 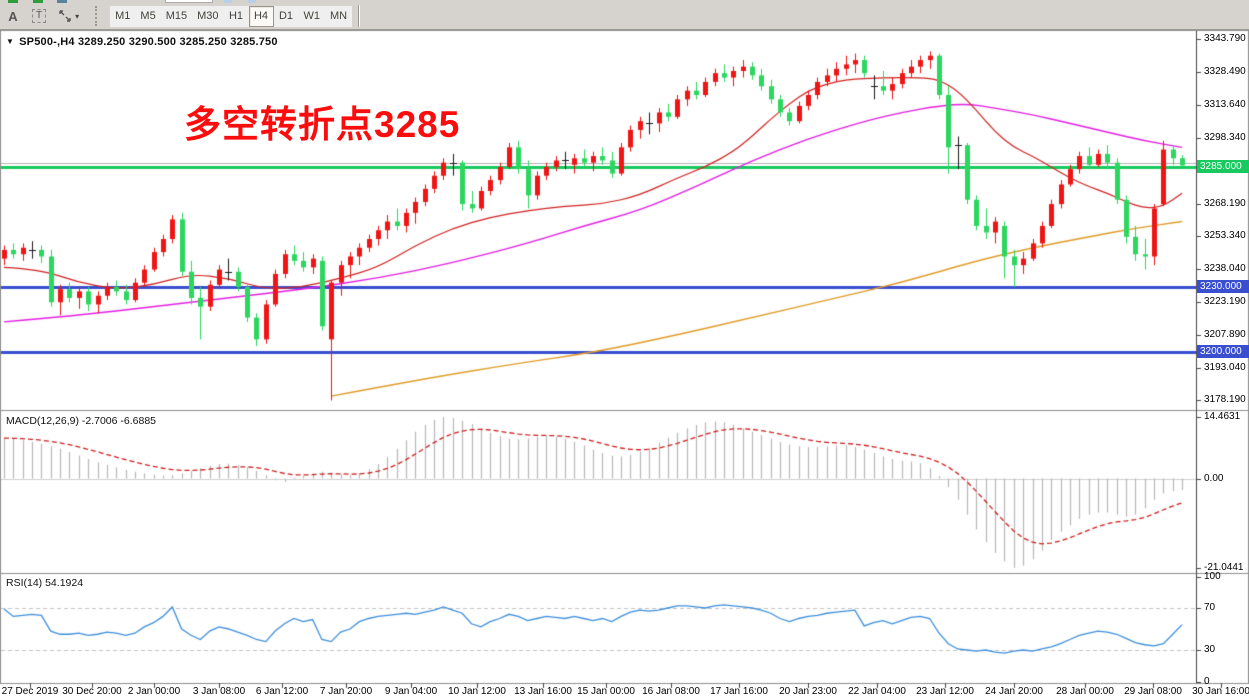 What do you see at coordinates (624, 15) in the screenshot?
I see `toolbar: A T ▾ M1 M5 M15 M30 H1 H4 D1 W1 MN` at bounding box center [624, 15].